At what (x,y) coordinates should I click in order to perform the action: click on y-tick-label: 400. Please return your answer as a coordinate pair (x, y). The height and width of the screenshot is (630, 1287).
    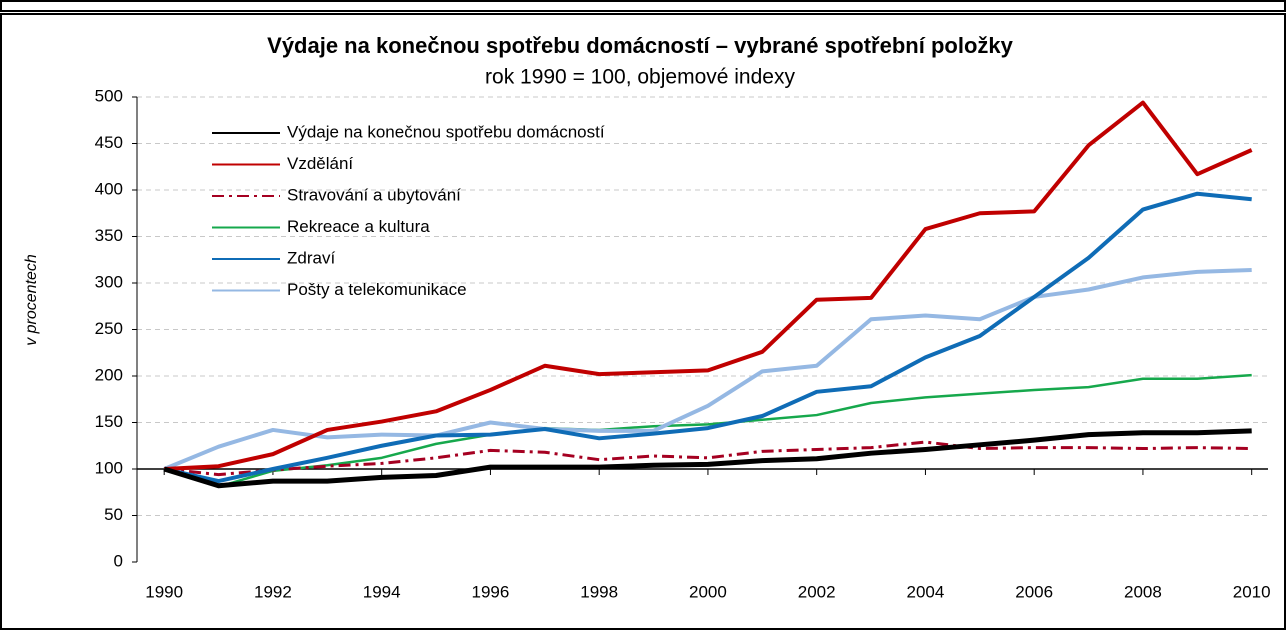
    Looking at the image, I should click on (109, 188).